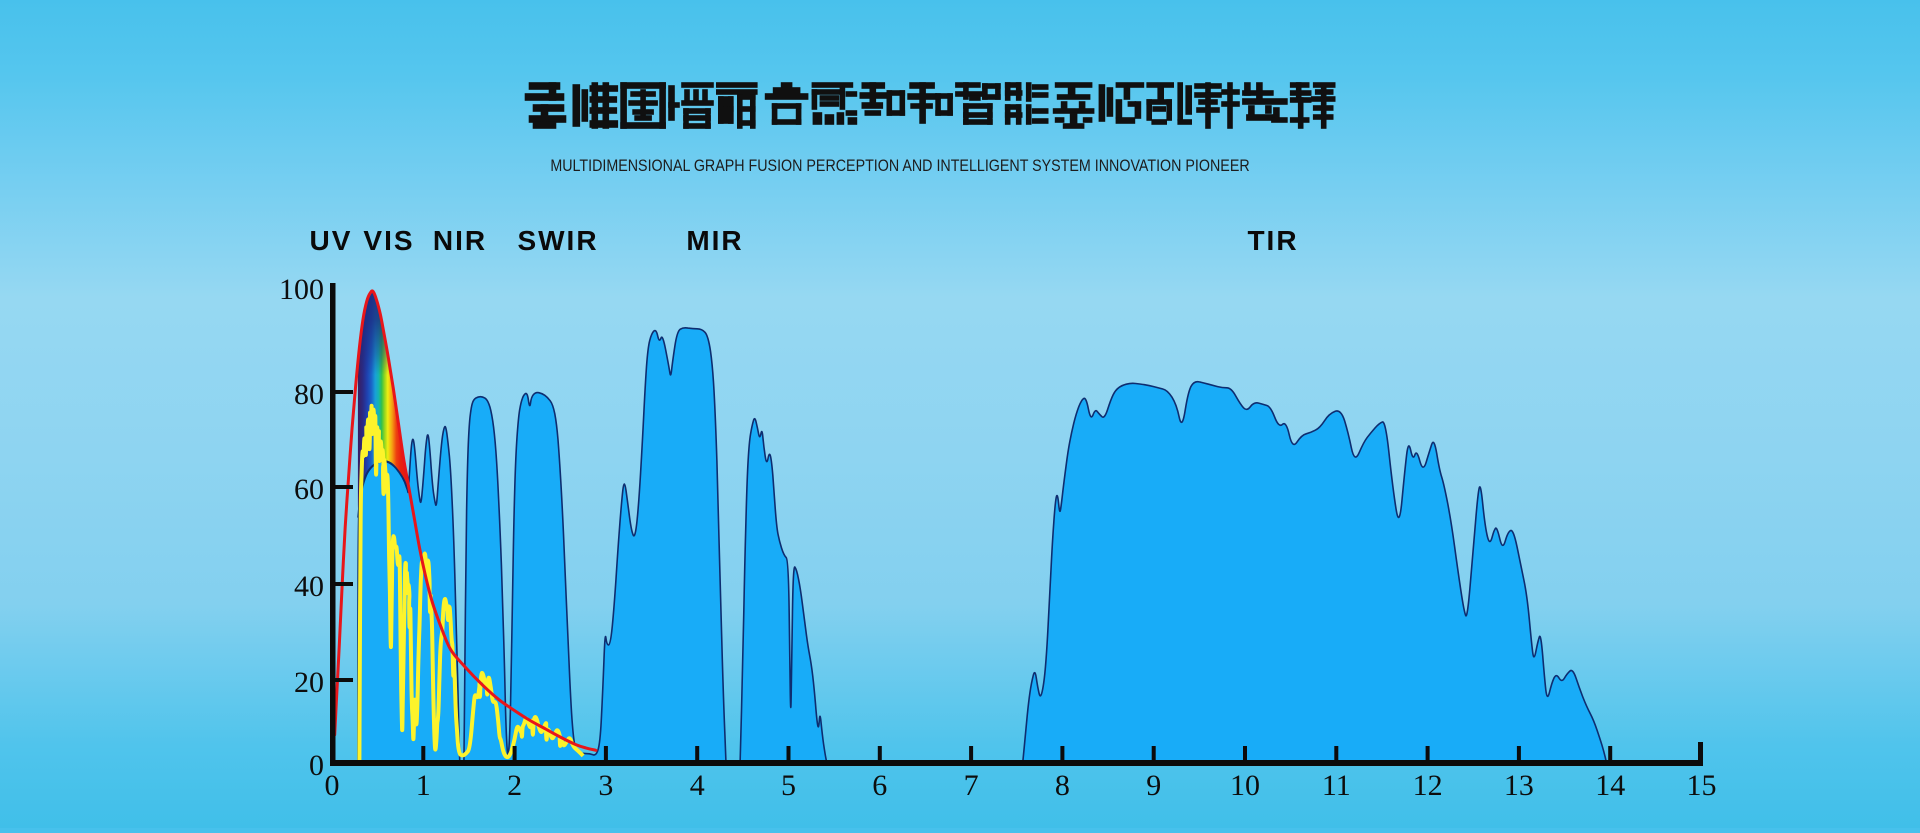 This screenshot has height=833, width=1920. Describe the element at coordinates (971, 785) in the screenshot. I see `svg-text: 7` at that location.